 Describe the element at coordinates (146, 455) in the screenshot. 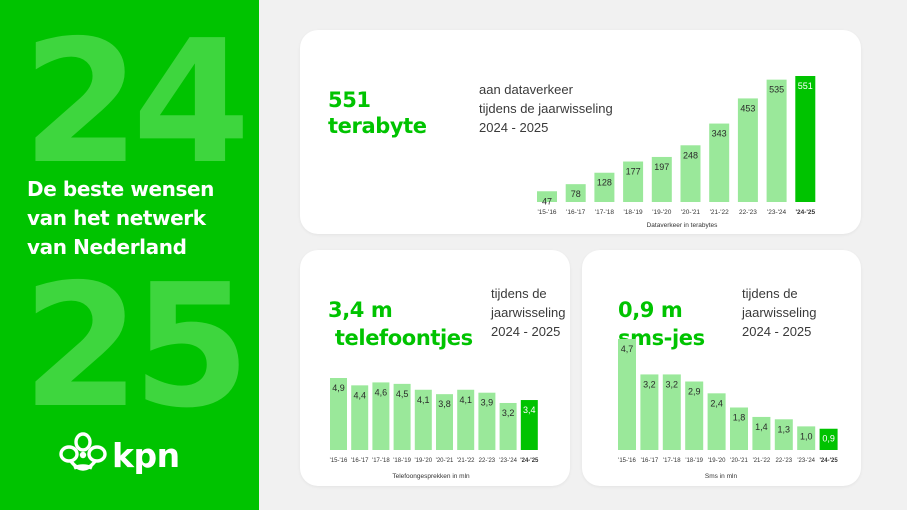

I see `logo-text: kpn` at that location.